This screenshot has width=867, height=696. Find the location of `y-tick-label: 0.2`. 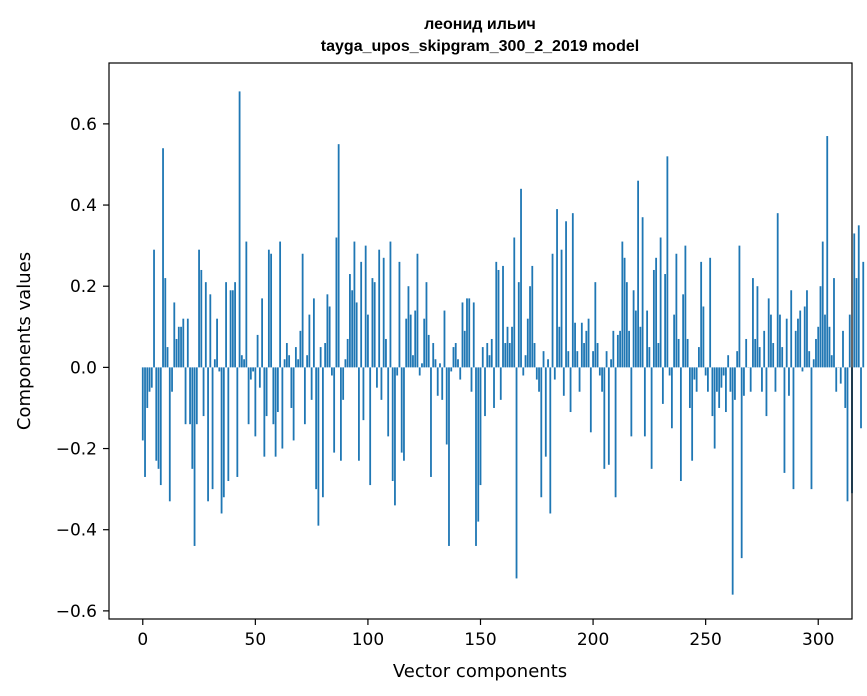

y-tick-label: 0.2 is located at coordinates (83, 287).